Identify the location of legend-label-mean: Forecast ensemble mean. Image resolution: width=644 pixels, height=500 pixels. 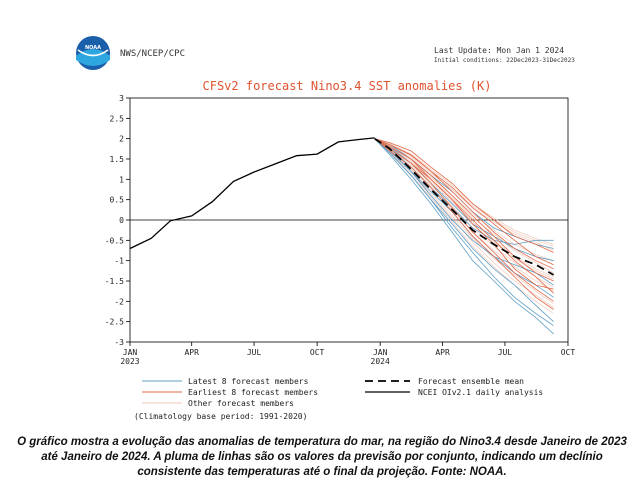
(471, 381).